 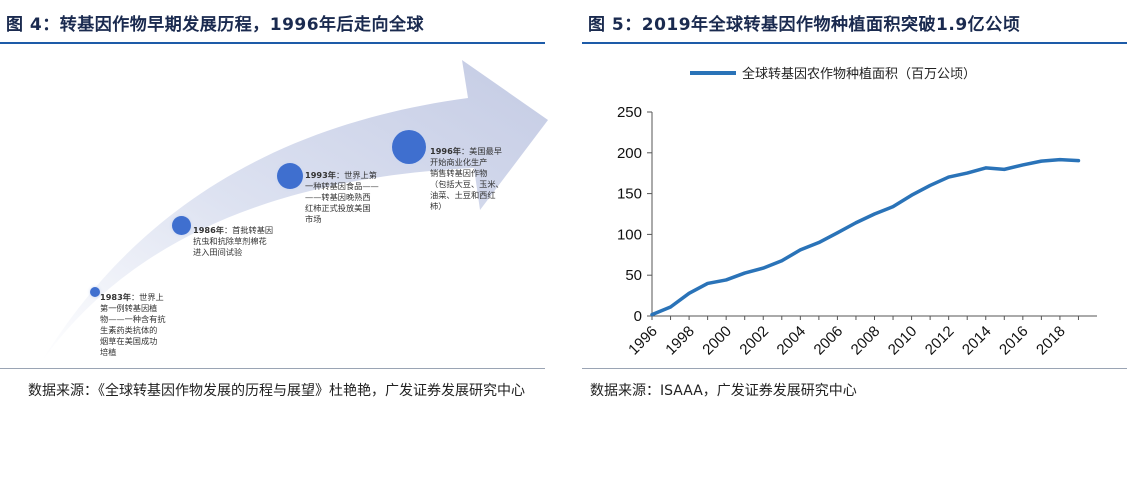 What do you see at coordinates (643, 341) in the screenshot?
I see `x-tick-label: 1996` at bounding box center [643, 341].